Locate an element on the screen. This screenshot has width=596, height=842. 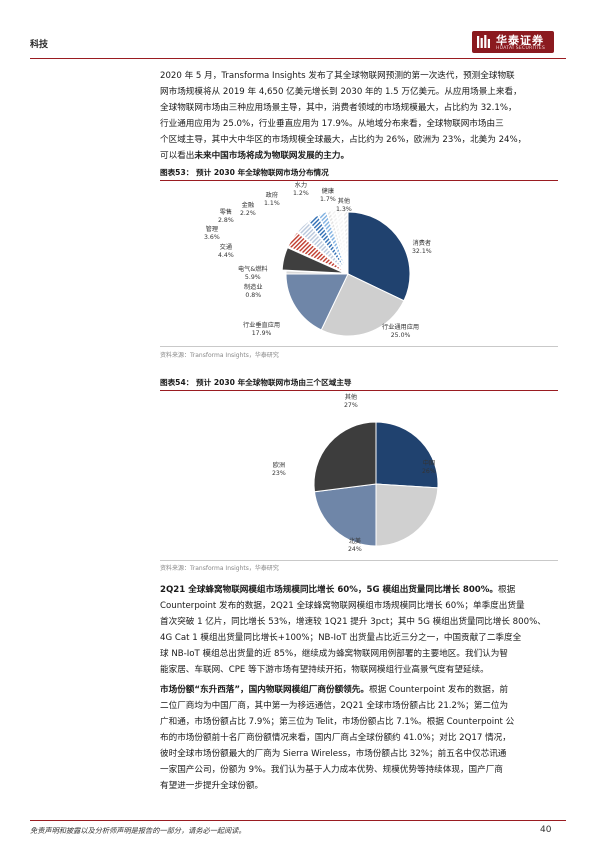
pie-label-value: 27% is located at coordinates (351, 405).